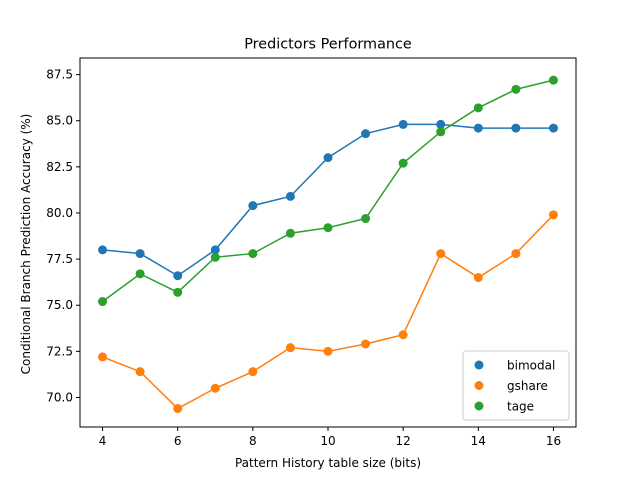  Describe the element at coordinates (59, 259) in the screenshot. I see `y-tick-label: 77.5` at that location.